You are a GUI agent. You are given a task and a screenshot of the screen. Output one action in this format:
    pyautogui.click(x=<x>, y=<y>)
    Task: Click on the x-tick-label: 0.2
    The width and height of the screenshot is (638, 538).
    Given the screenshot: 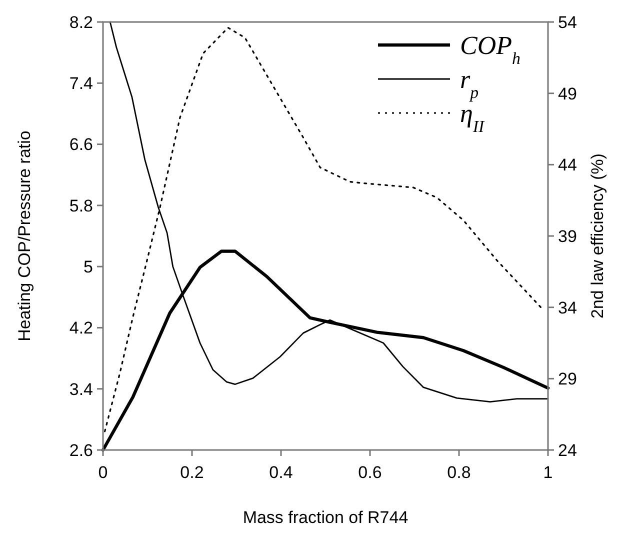 What is the action you would take?
    pyautogui.click(x=192, y=472)
    